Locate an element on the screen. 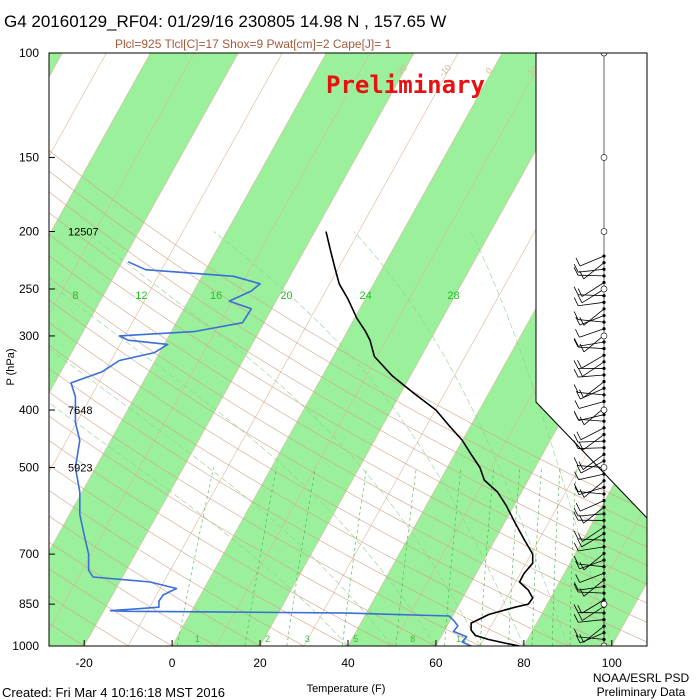 This screenshot has height=700, width=700. wind-barbs is located at coordinates (590, 349).